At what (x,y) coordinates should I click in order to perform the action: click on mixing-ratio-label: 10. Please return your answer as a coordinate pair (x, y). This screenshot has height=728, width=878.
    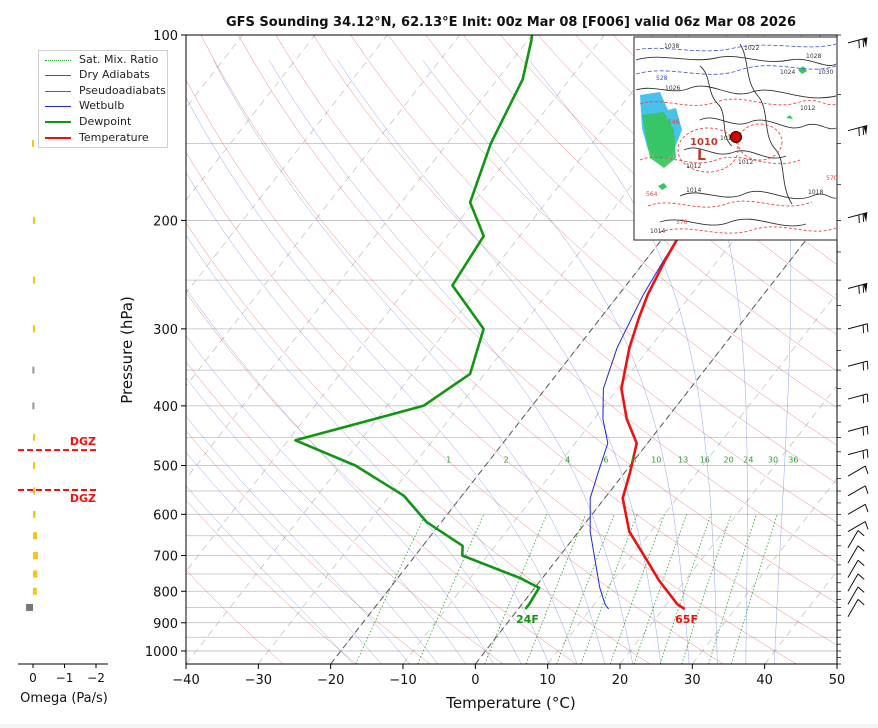
    Looking at the image, I should click on (656, 460).